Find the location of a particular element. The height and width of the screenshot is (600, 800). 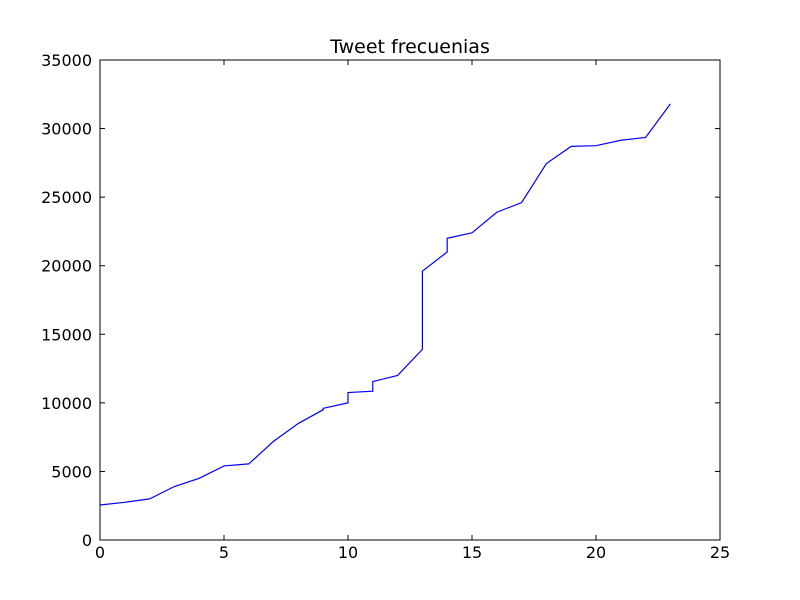

x-tick-label: 0 is located at coordinates (100, 552).